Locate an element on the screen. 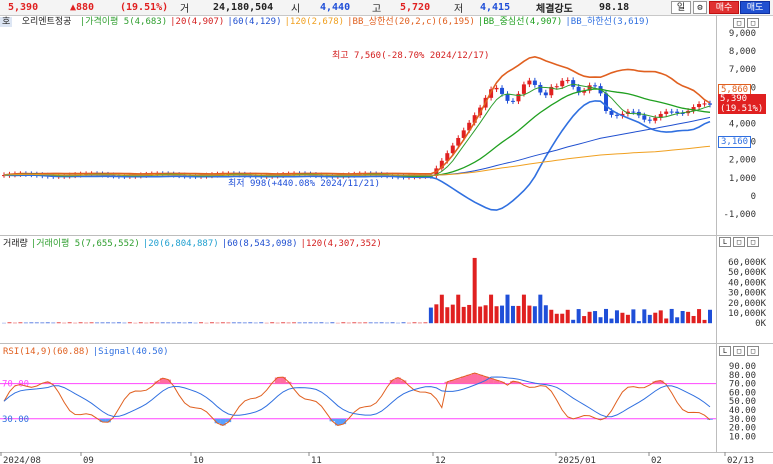 This screenshot has width=773, height=464. gear-icon: ⚙ is located at coordinates (700, 7).